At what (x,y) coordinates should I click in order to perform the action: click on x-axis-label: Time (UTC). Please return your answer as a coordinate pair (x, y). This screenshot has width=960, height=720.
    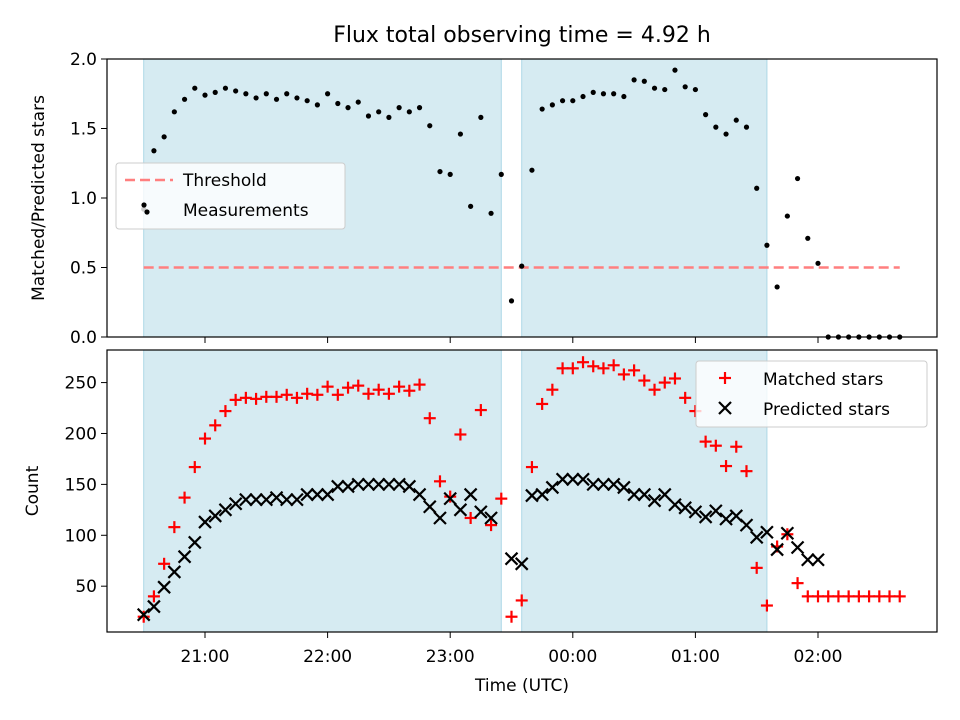
    Looking at the image, I should click on (521, 686).